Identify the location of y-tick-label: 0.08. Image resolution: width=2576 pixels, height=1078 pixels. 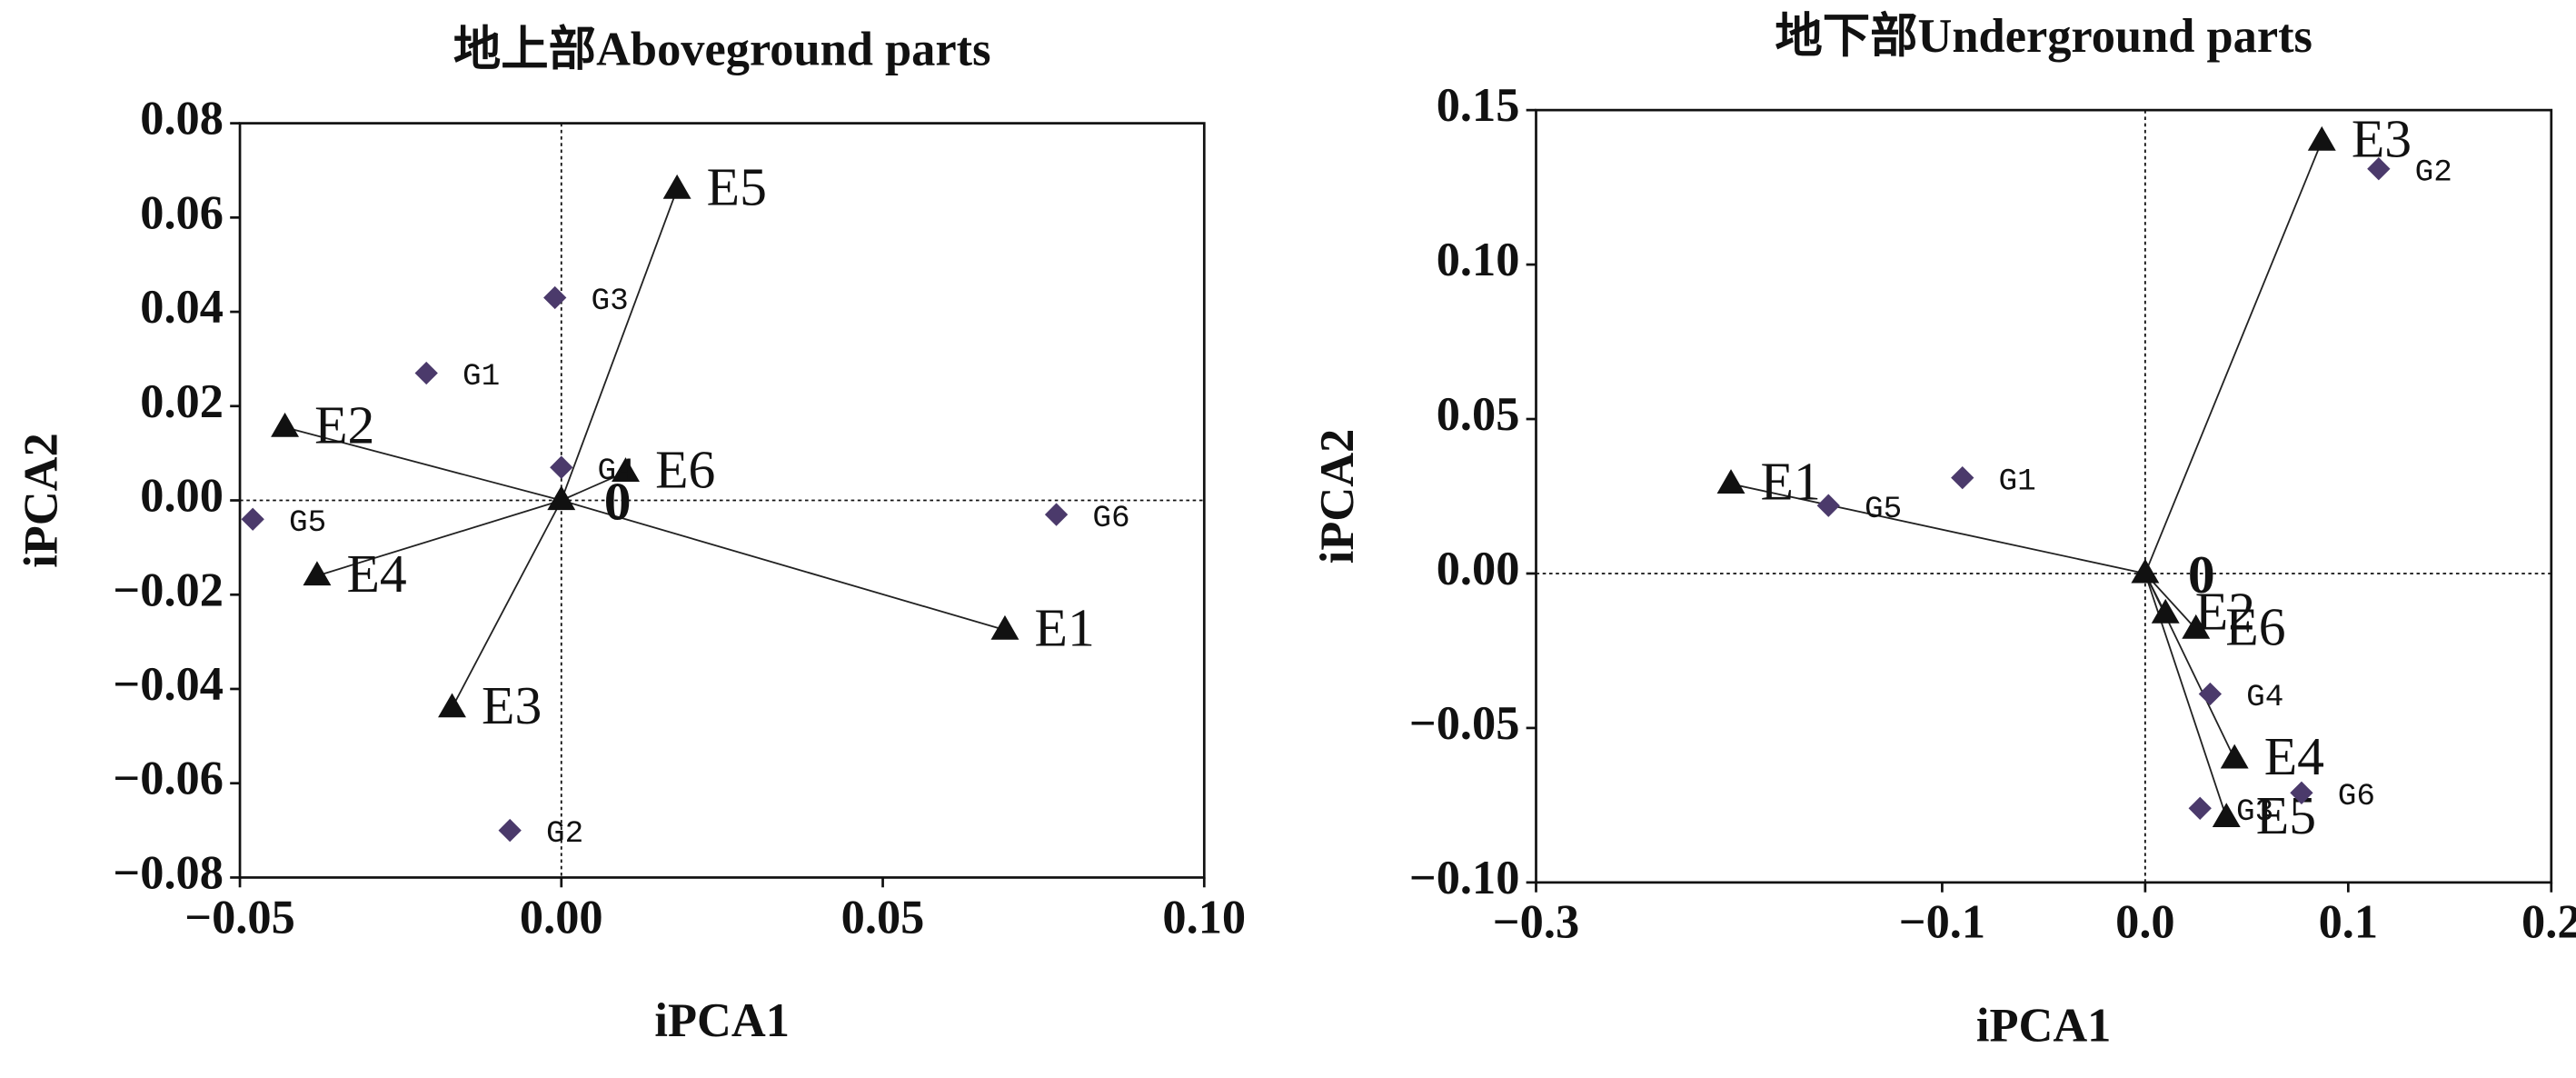
(182, 119).